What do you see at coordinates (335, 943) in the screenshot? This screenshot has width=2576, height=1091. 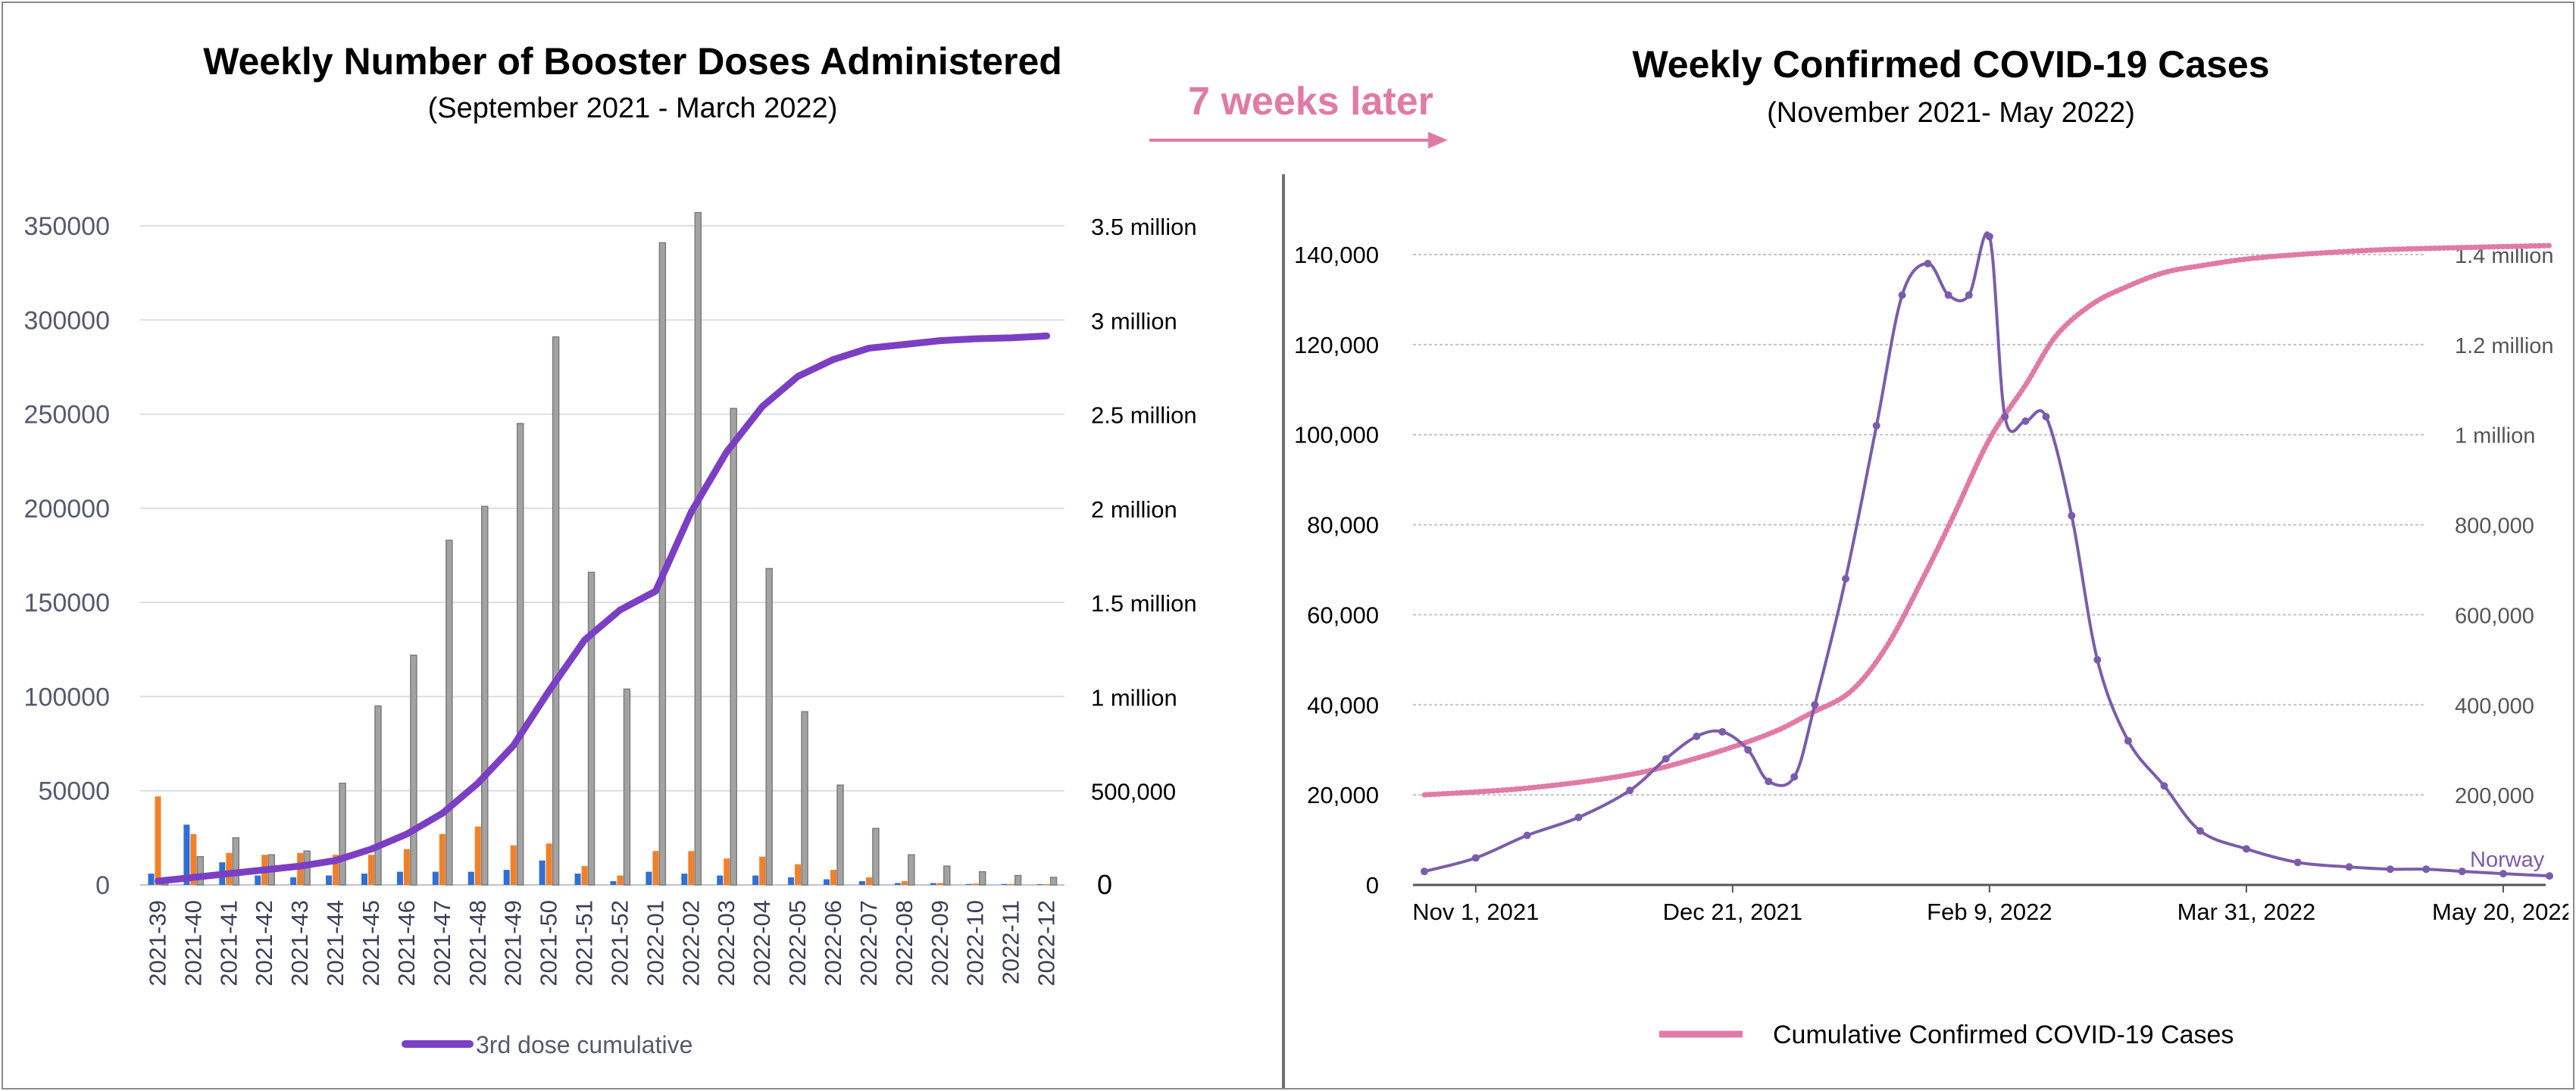 I see `x-tick-label: 2021-44` at bounding box center [335, 943].